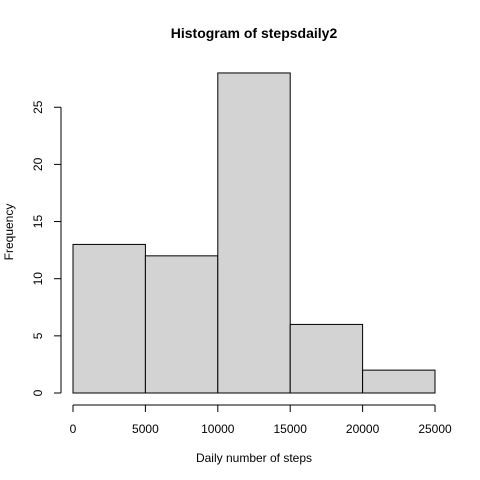  What do you see at coordinates (254, 33) in the screenshot?
I see `chart-title: Histogram of stepsdaily2` at bounding box center [254, 33].